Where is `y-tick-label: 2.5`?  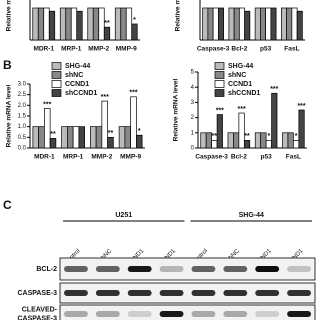 y-tick-label: 2.5 is located at coordinates (22, 95).